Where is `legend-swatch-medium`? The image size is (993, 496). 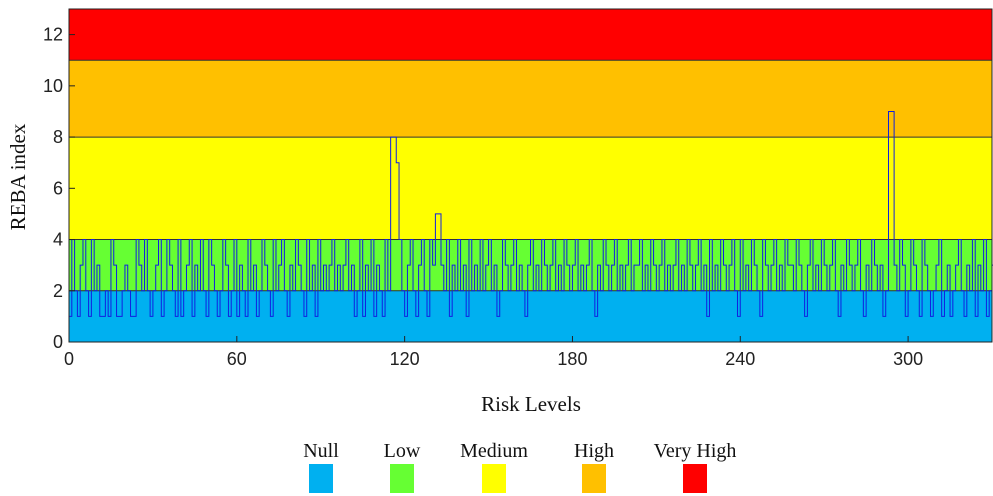
legend-swatch-medium is located at coordinates (494, 478).